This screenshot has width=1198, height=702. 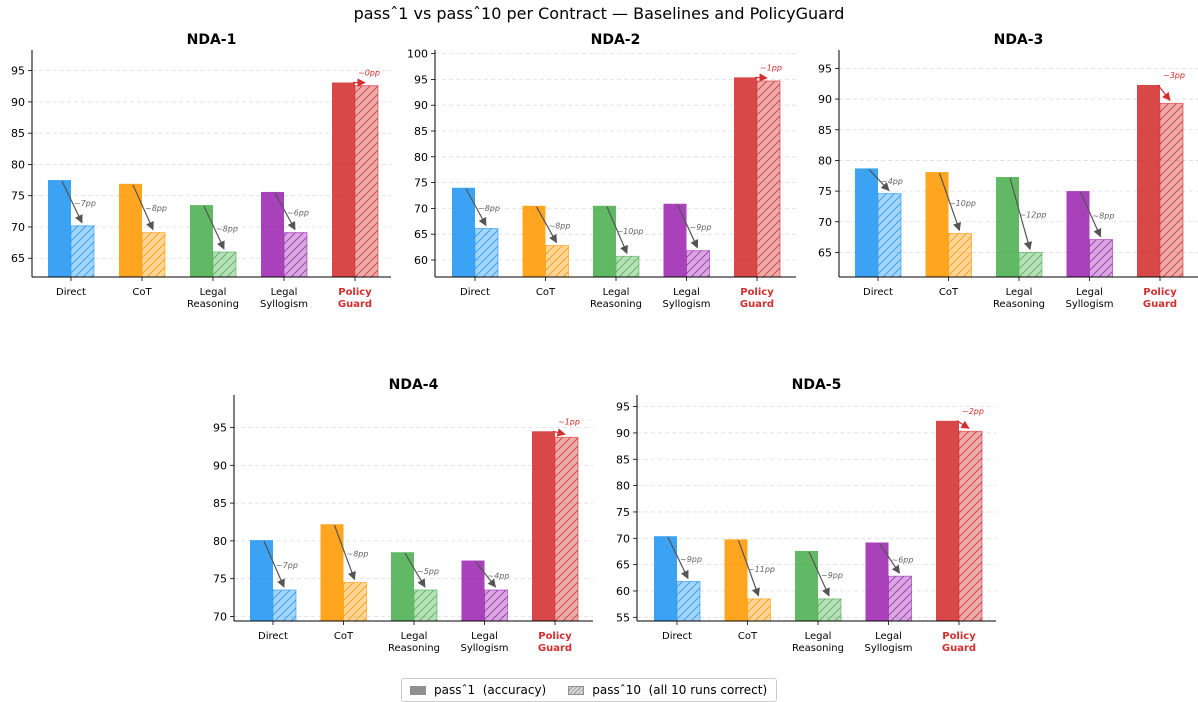 I want to click on legend-swatch-hatched, so click(x=576, y=690).